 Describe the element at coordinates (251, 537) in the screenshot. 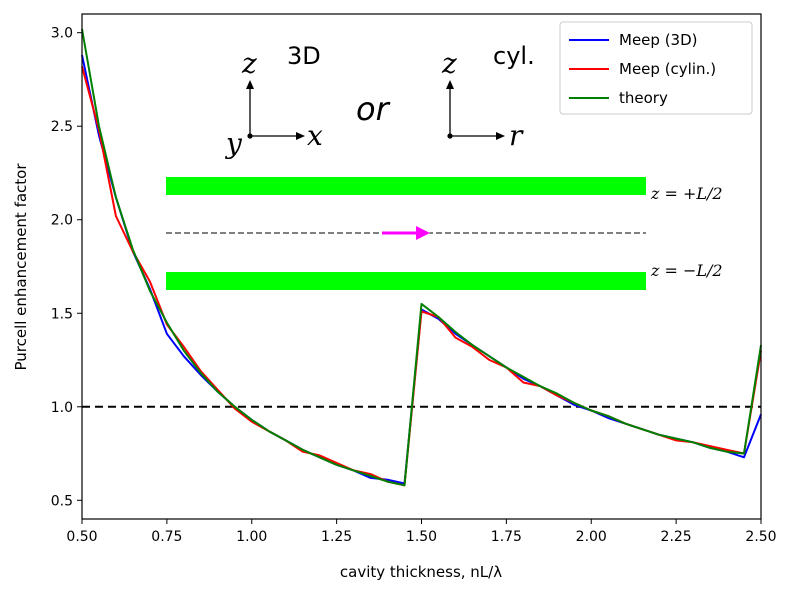

I see `x-tick-label: 1.00` at that location.